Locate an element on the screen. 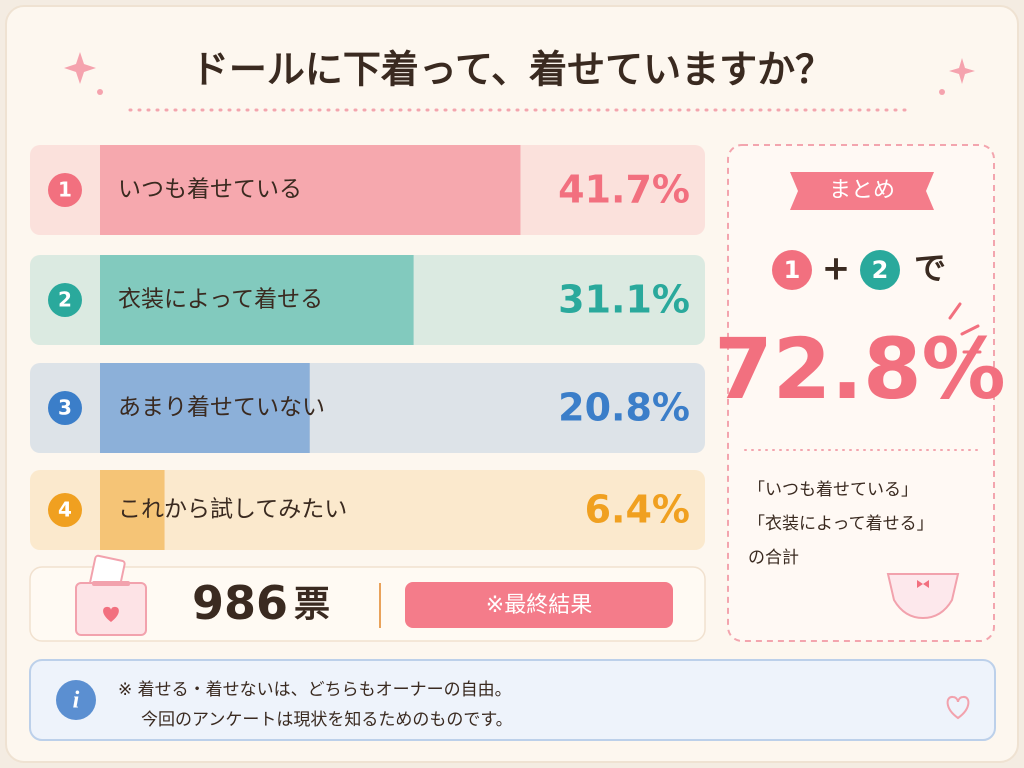 This screenshot has height=768, width=1024. votes: 986 票 is located at coordinates (261, 603).